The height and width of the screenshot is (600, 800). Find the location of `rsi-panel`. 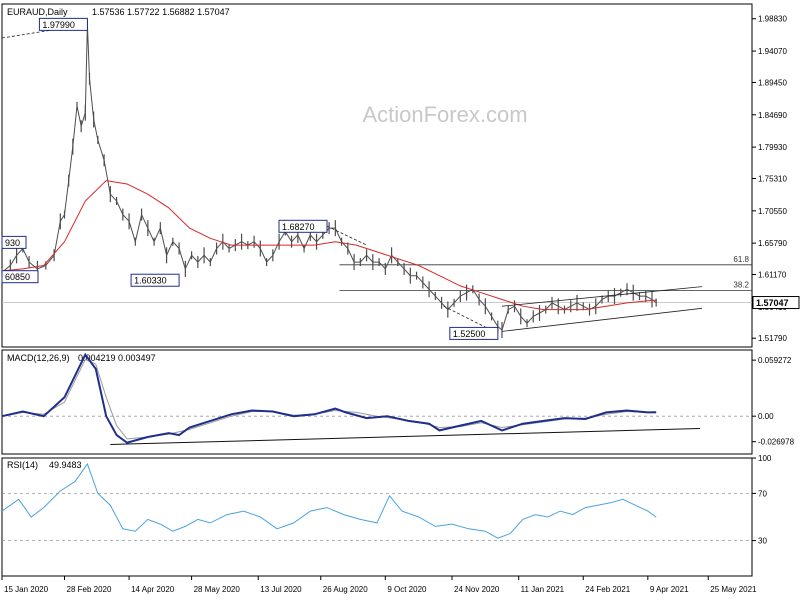

rsi-panel is located at coordinates (376, 501).